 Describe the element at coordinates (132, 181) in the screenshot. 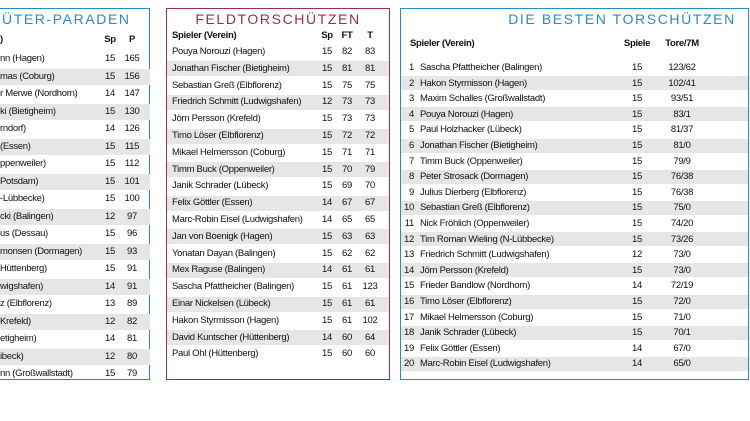

I see `cell: 101` at that location.